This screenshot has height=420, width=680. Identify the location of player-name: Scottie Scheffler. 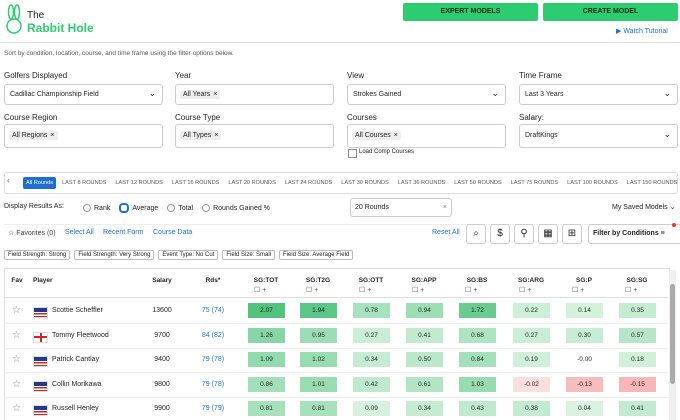
(77, 310).